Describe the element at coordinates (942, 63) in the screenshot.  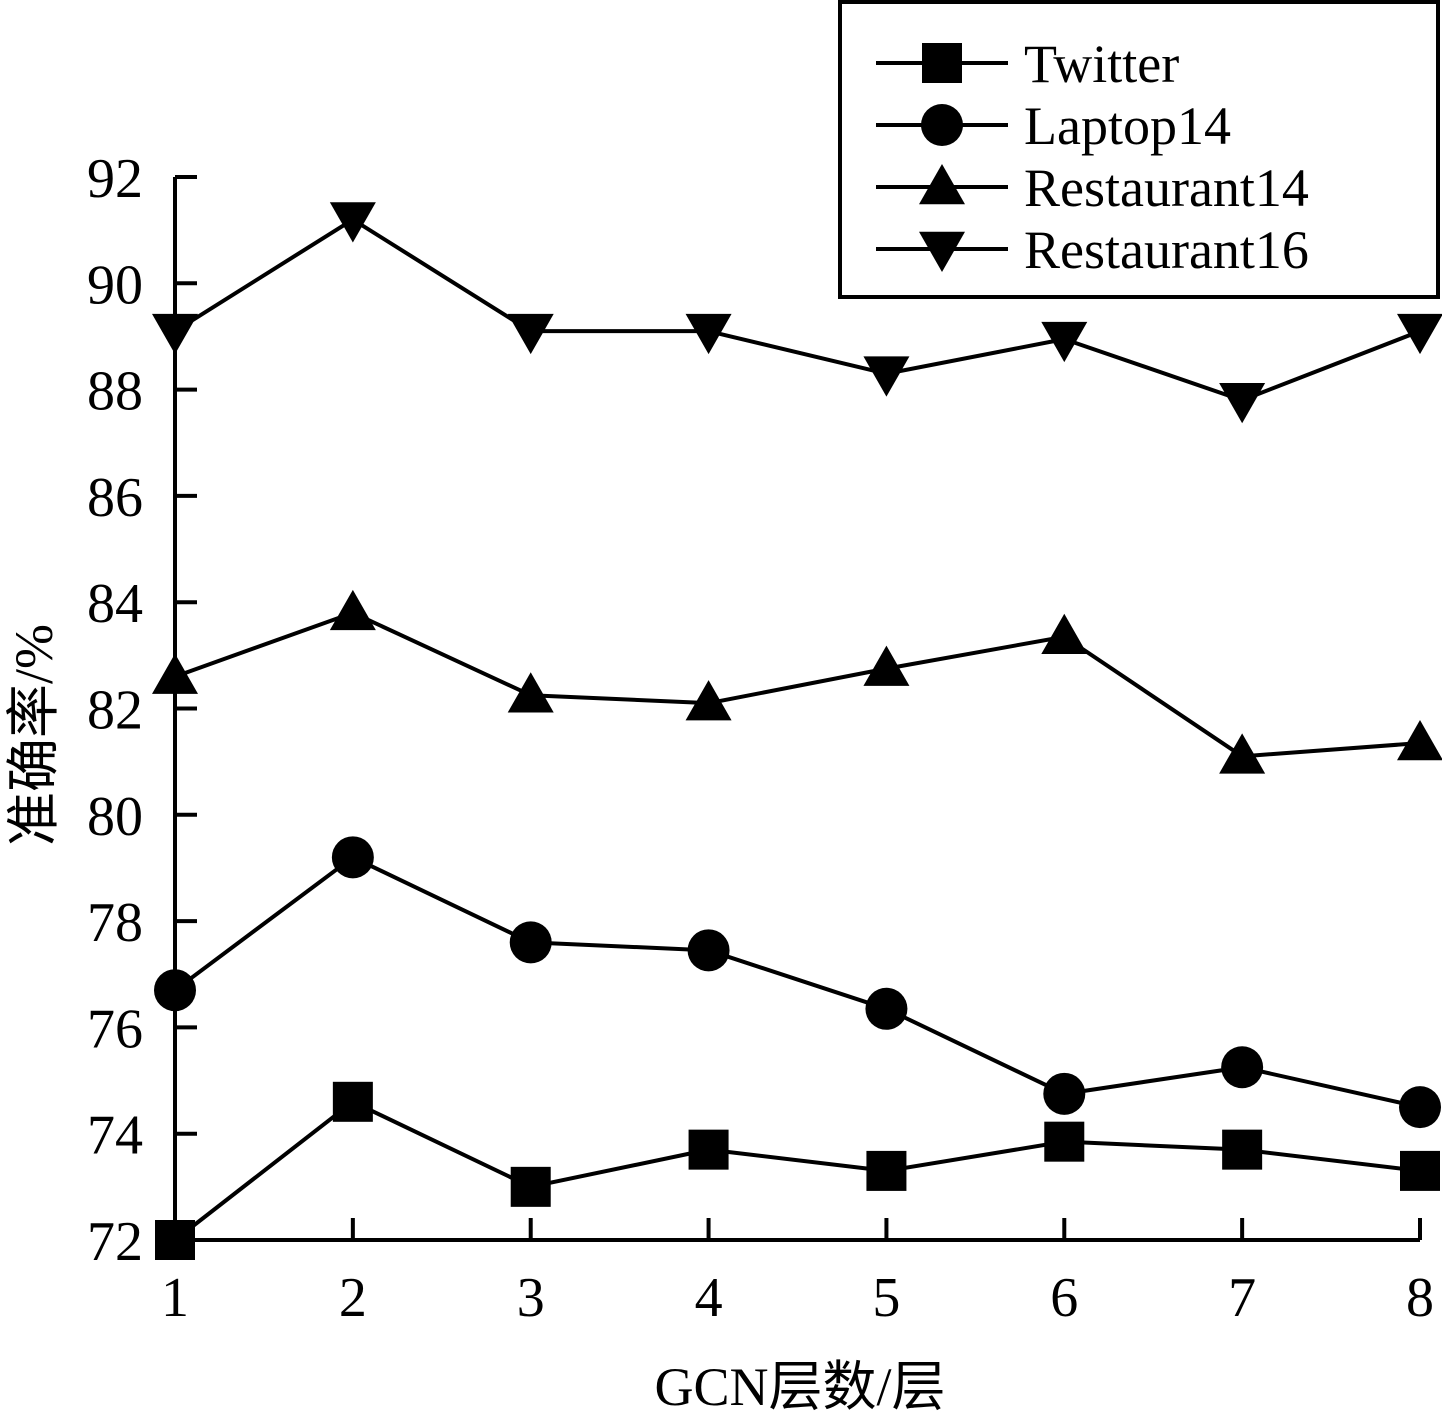
I see `legend-marker-twitter` at that location.